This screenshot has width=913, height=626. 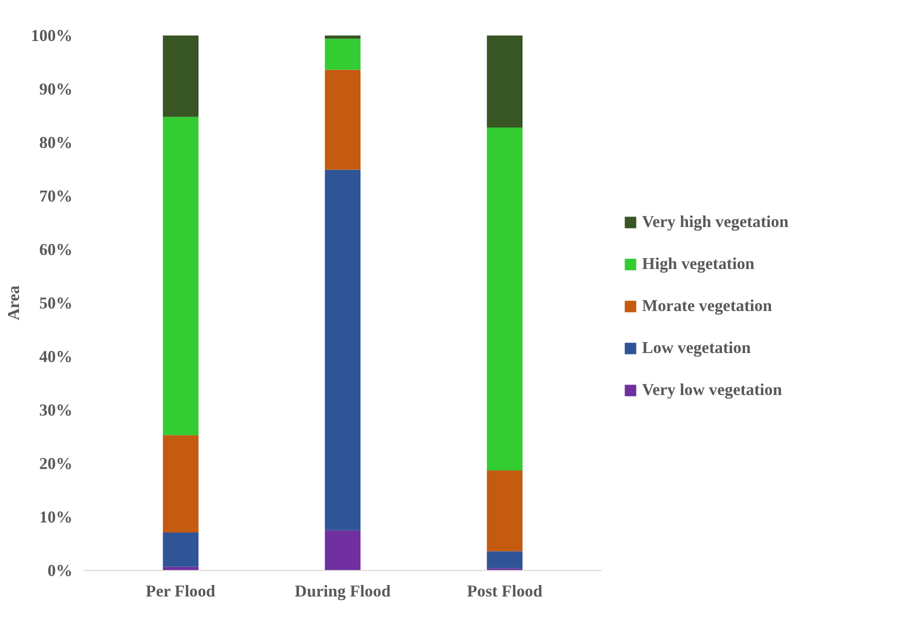 What do you see at coordinates (55, 356) in the screenshot?
I see `y-tick-label: 40%` at bounding box center [55, 356].